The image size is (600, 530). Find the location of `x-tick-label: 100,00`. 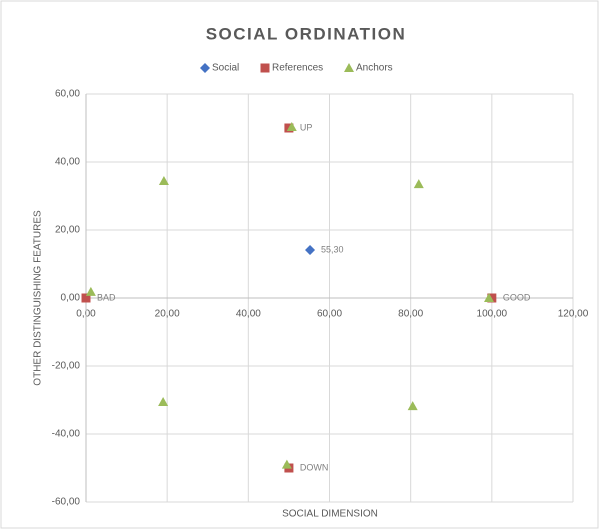

x-tick-label: 100,00 is located at coordinates (492, 314).